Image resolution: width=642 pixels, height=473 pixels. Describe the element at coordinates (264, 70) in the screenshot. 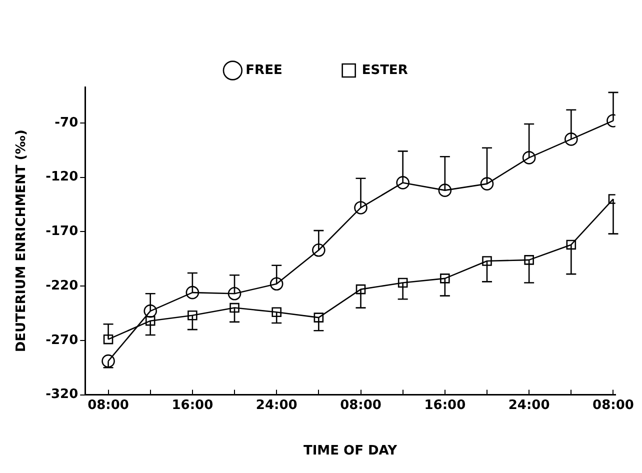

I see `legend-label: FREE` at that location.